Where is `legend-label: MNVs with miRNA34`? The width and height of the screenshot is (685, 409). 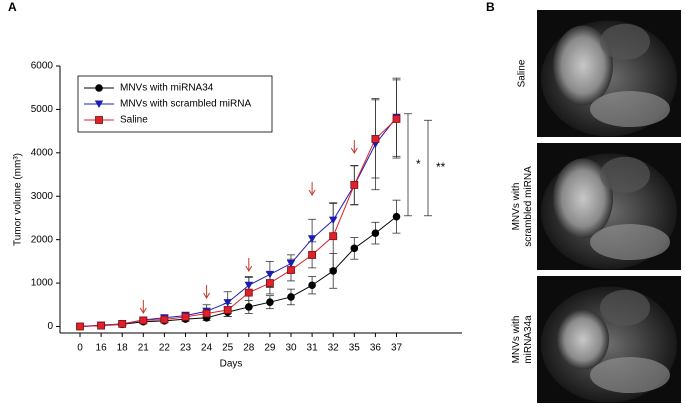
legend-label: MNVs with miRNA34 is located at coordinates (167, 88).